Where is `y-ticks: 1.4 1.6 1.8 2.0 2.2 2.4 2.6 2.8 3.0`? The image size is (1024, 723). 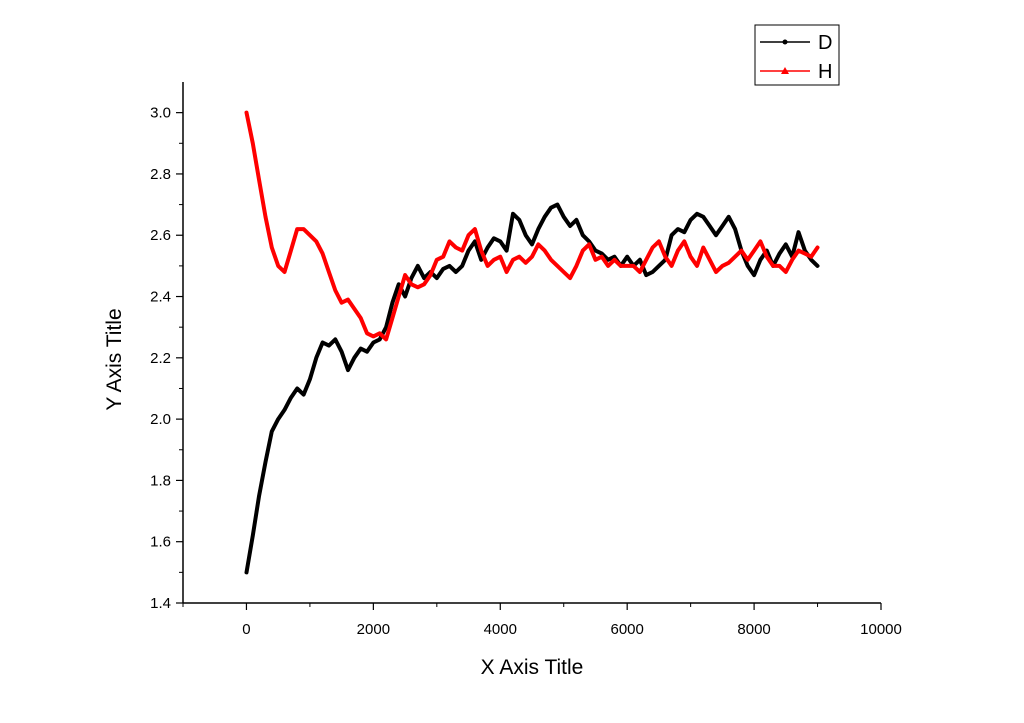 y-ticks: 1.4 1.6 1.8 2.0 2.2 2.4 2.6 2.8 3.0 is located at coordinates (166, 358).